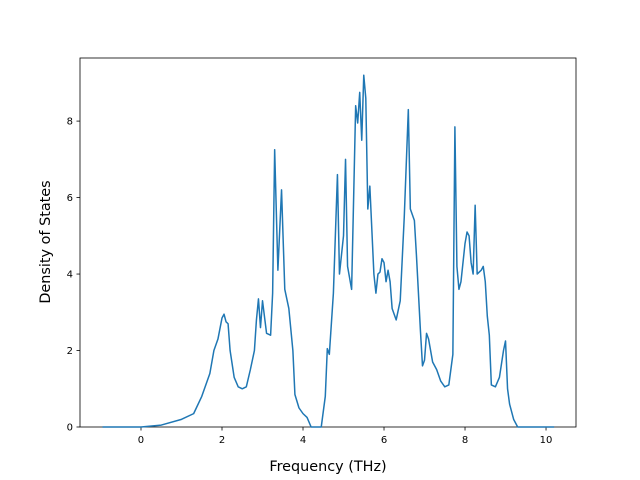  Describe the element at coordinates (141, 440) in the screenshot. I see `x-tick-label: 0` at that location.